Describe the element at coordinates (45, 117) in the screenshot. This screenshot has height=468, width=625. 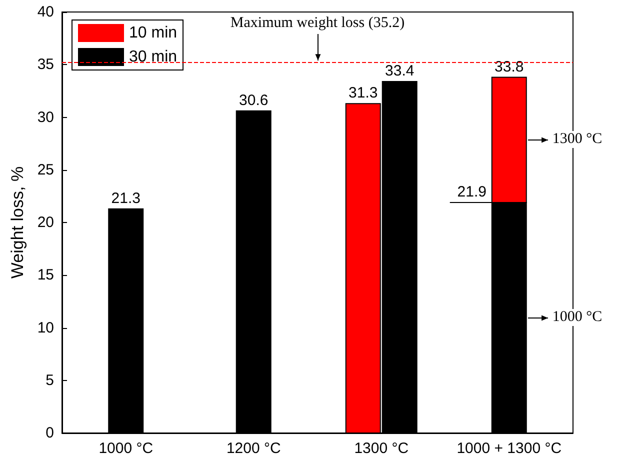
I see `y-tick-label: 30` at that location.